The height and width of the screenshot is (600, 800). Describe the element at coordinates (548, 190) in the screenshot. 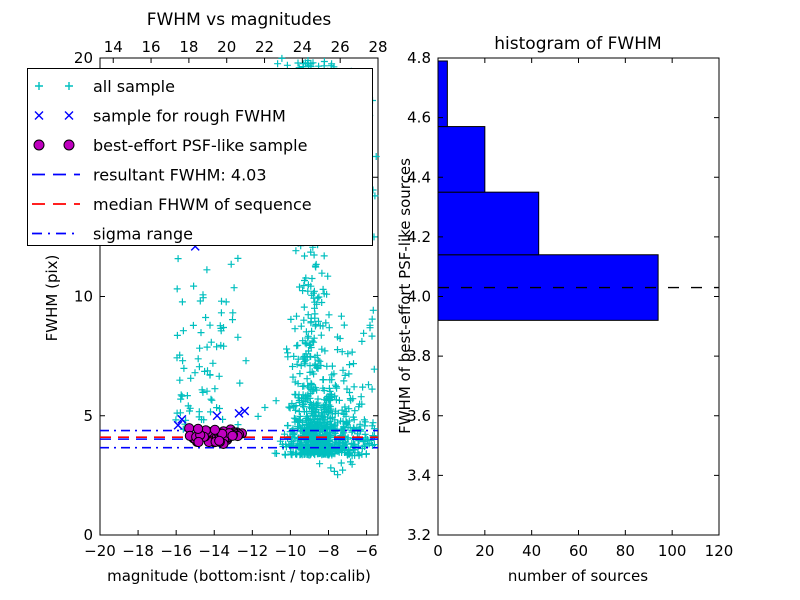

I see `right-plot-bars` at that location.